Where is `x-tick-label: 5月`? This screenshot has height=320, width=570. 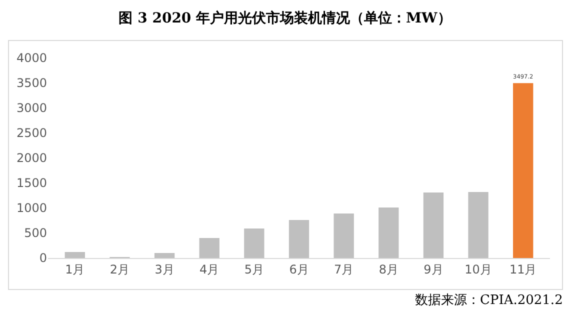
x-tick-label: 5月 is located at coordinates (254, 269).